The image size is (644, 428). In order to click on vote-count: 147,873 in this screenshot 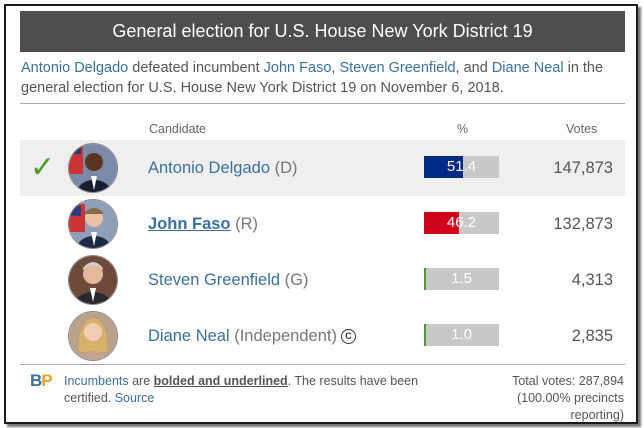, I will do `click(583, 168)`.